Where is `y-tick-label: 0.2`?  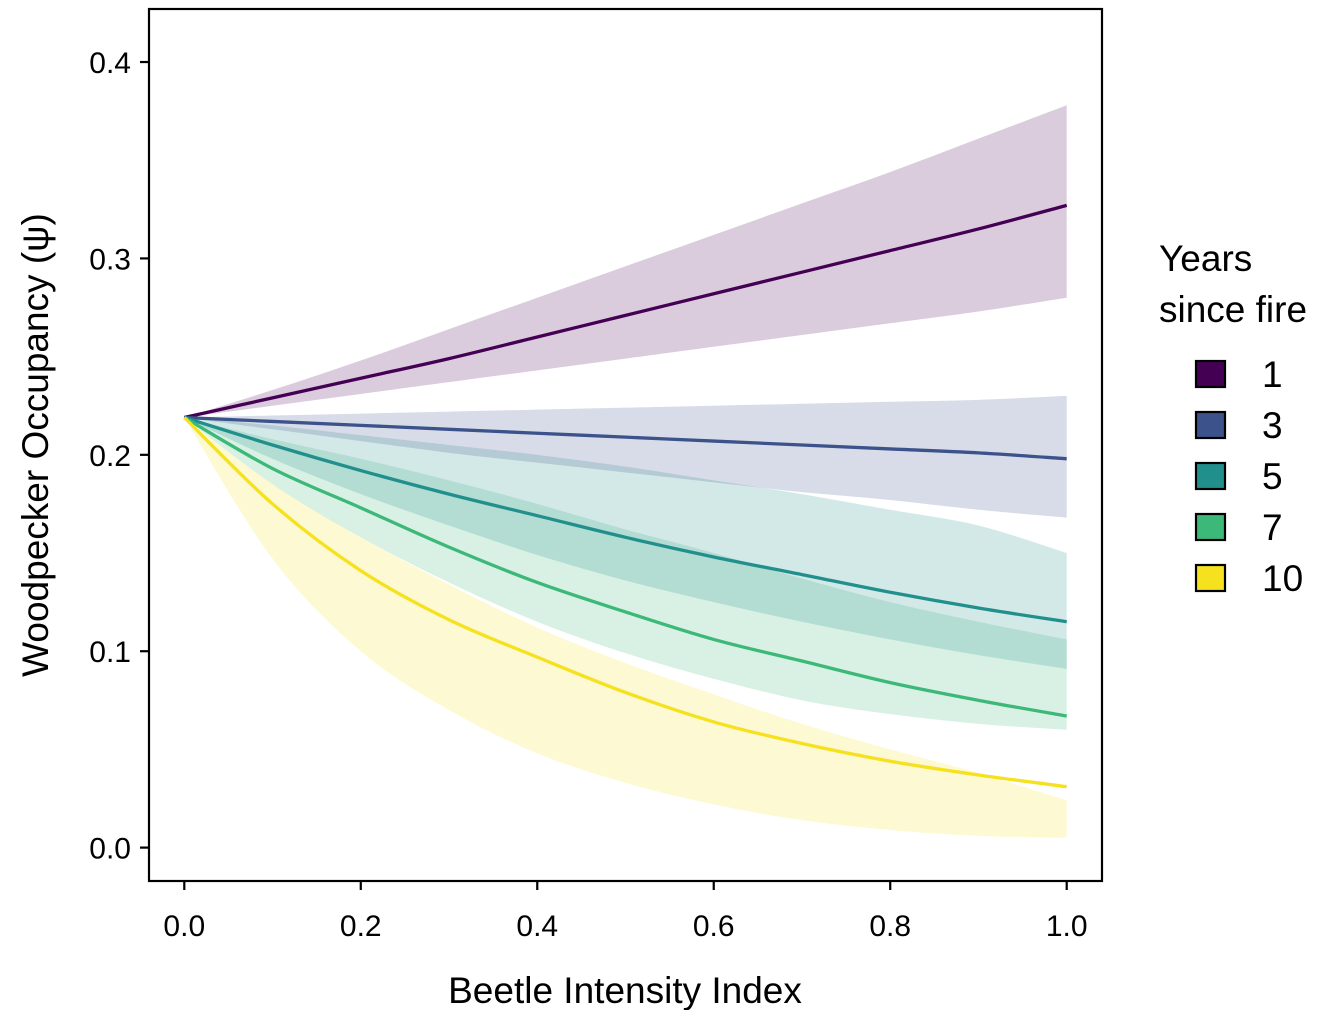
y-tick-label: 0.2 is located at coordinates (110, 456).